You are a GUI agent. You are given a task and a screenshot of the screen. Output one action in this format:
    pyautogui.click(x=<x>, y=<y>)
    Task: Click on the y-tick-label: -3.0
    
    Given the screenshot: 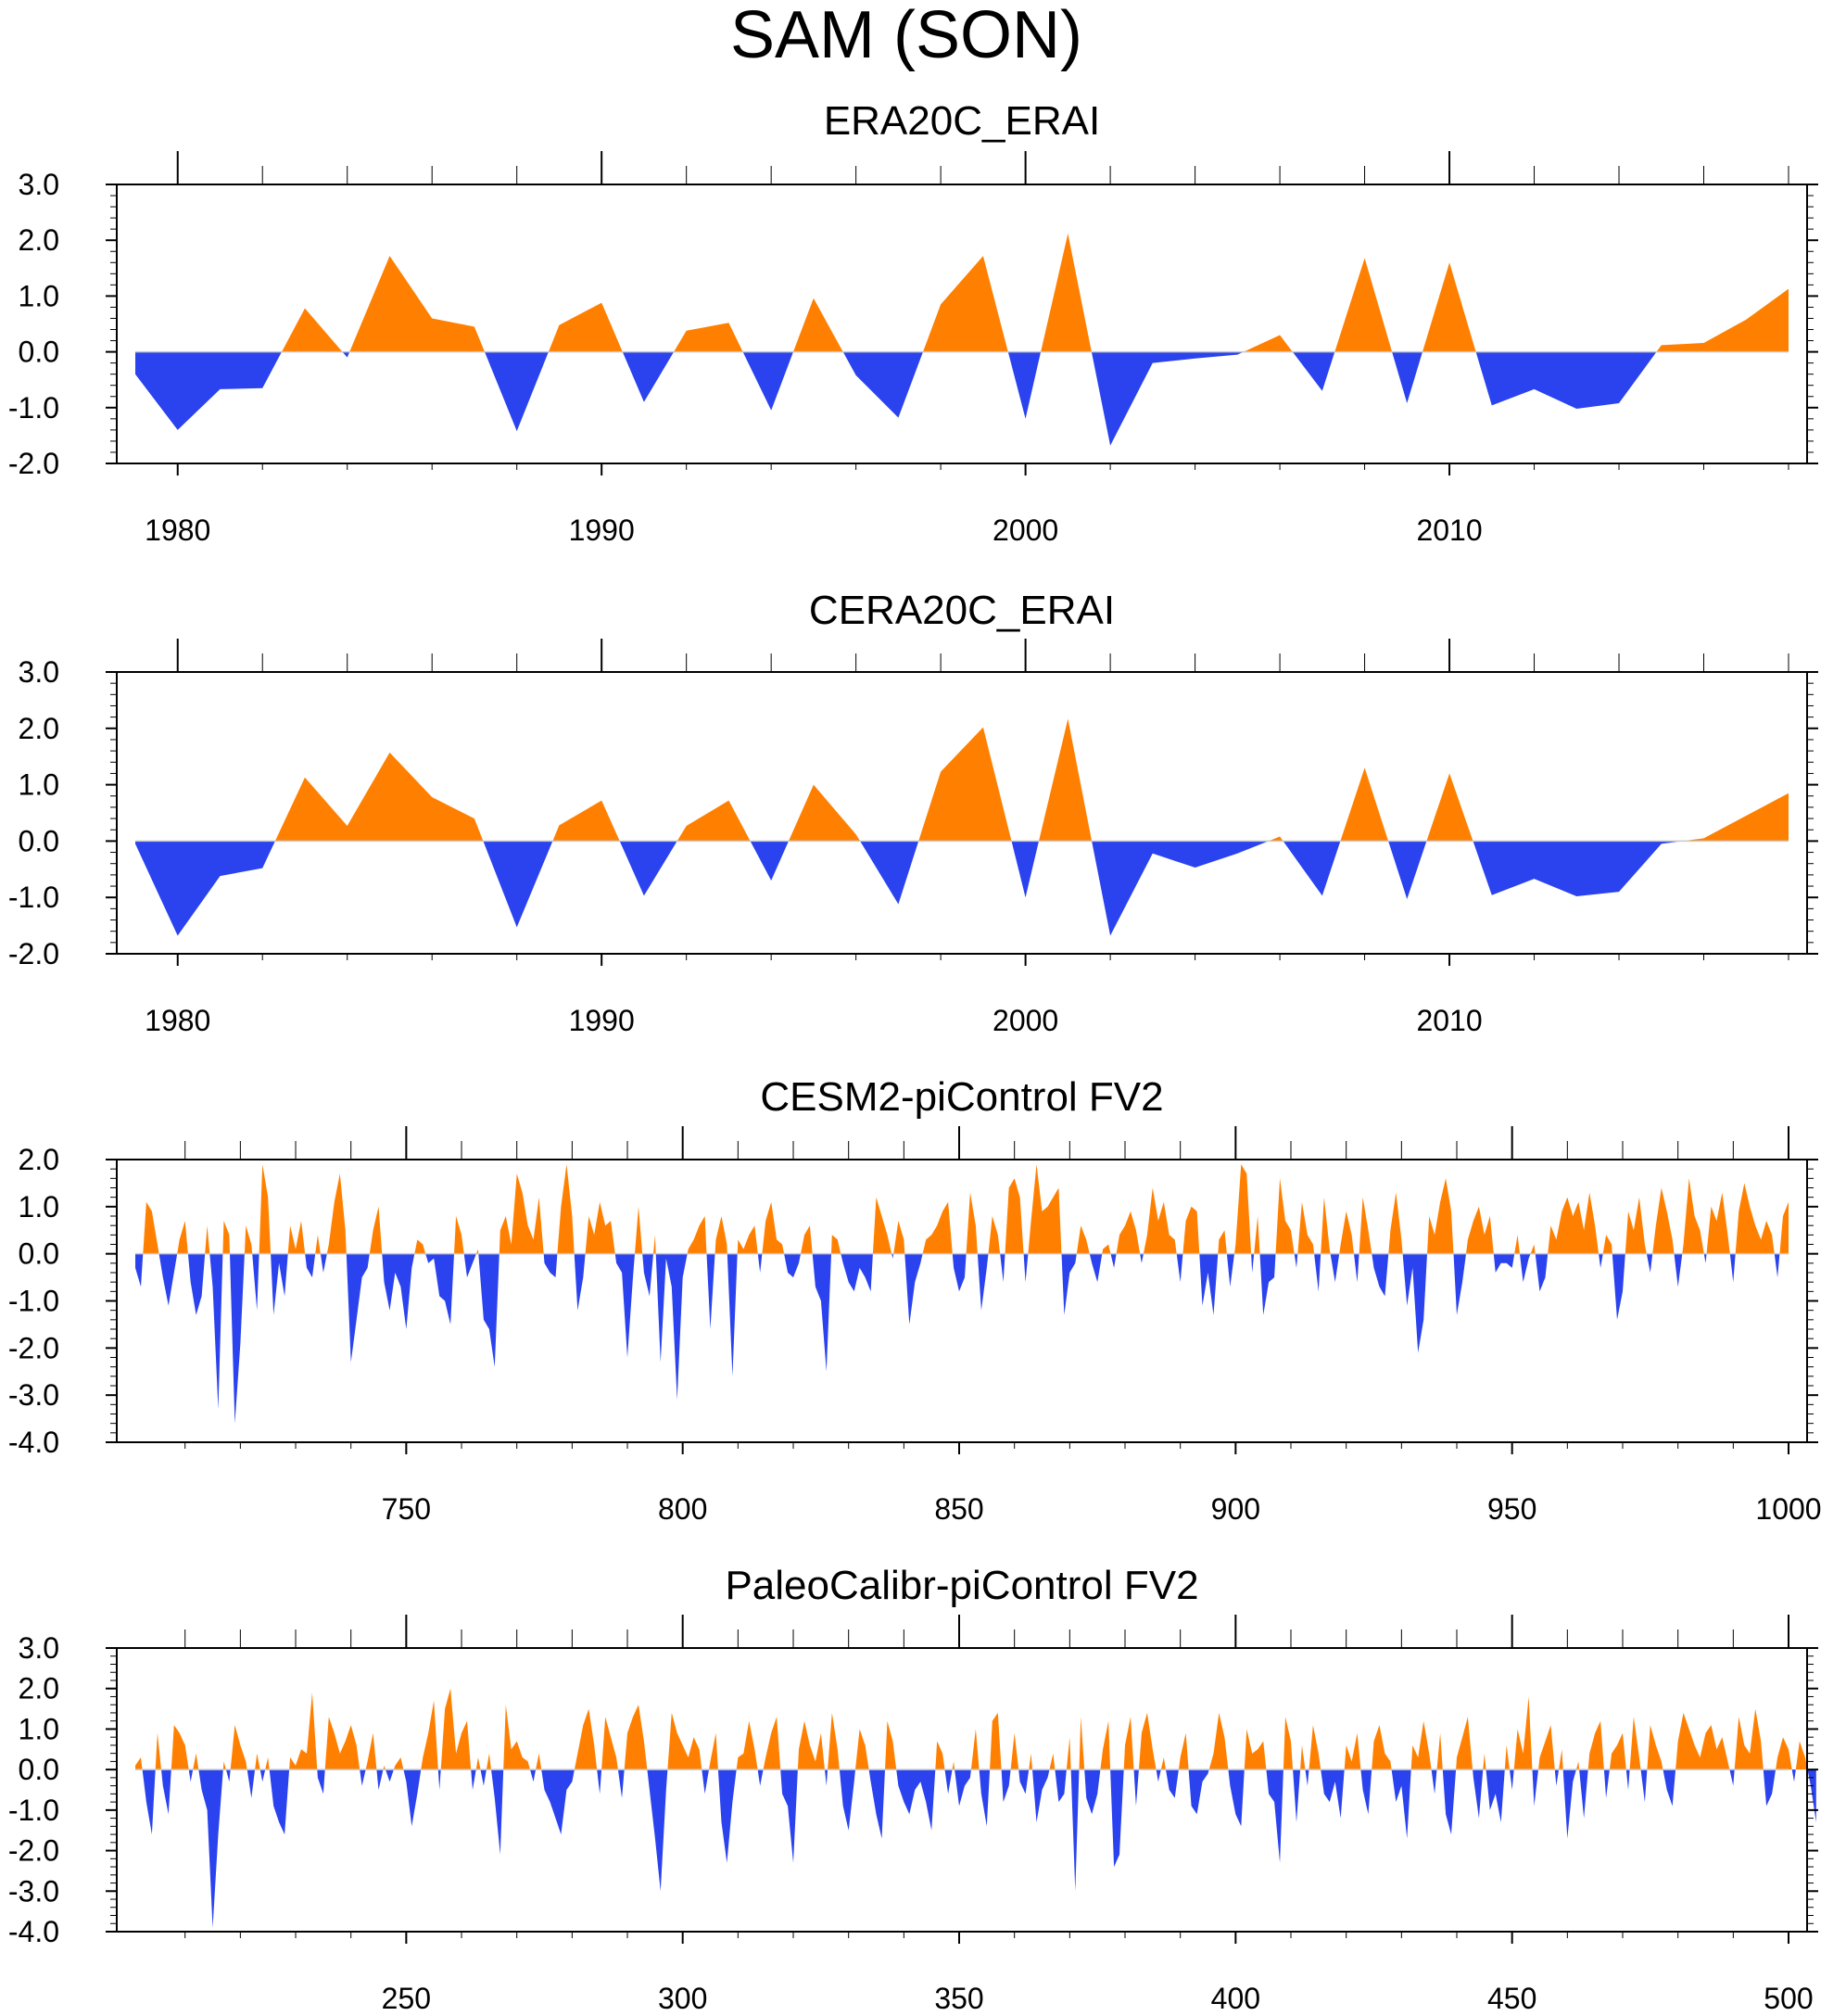 What is the action you would take?
    pyautogui.click(x=33, y=1891)
    